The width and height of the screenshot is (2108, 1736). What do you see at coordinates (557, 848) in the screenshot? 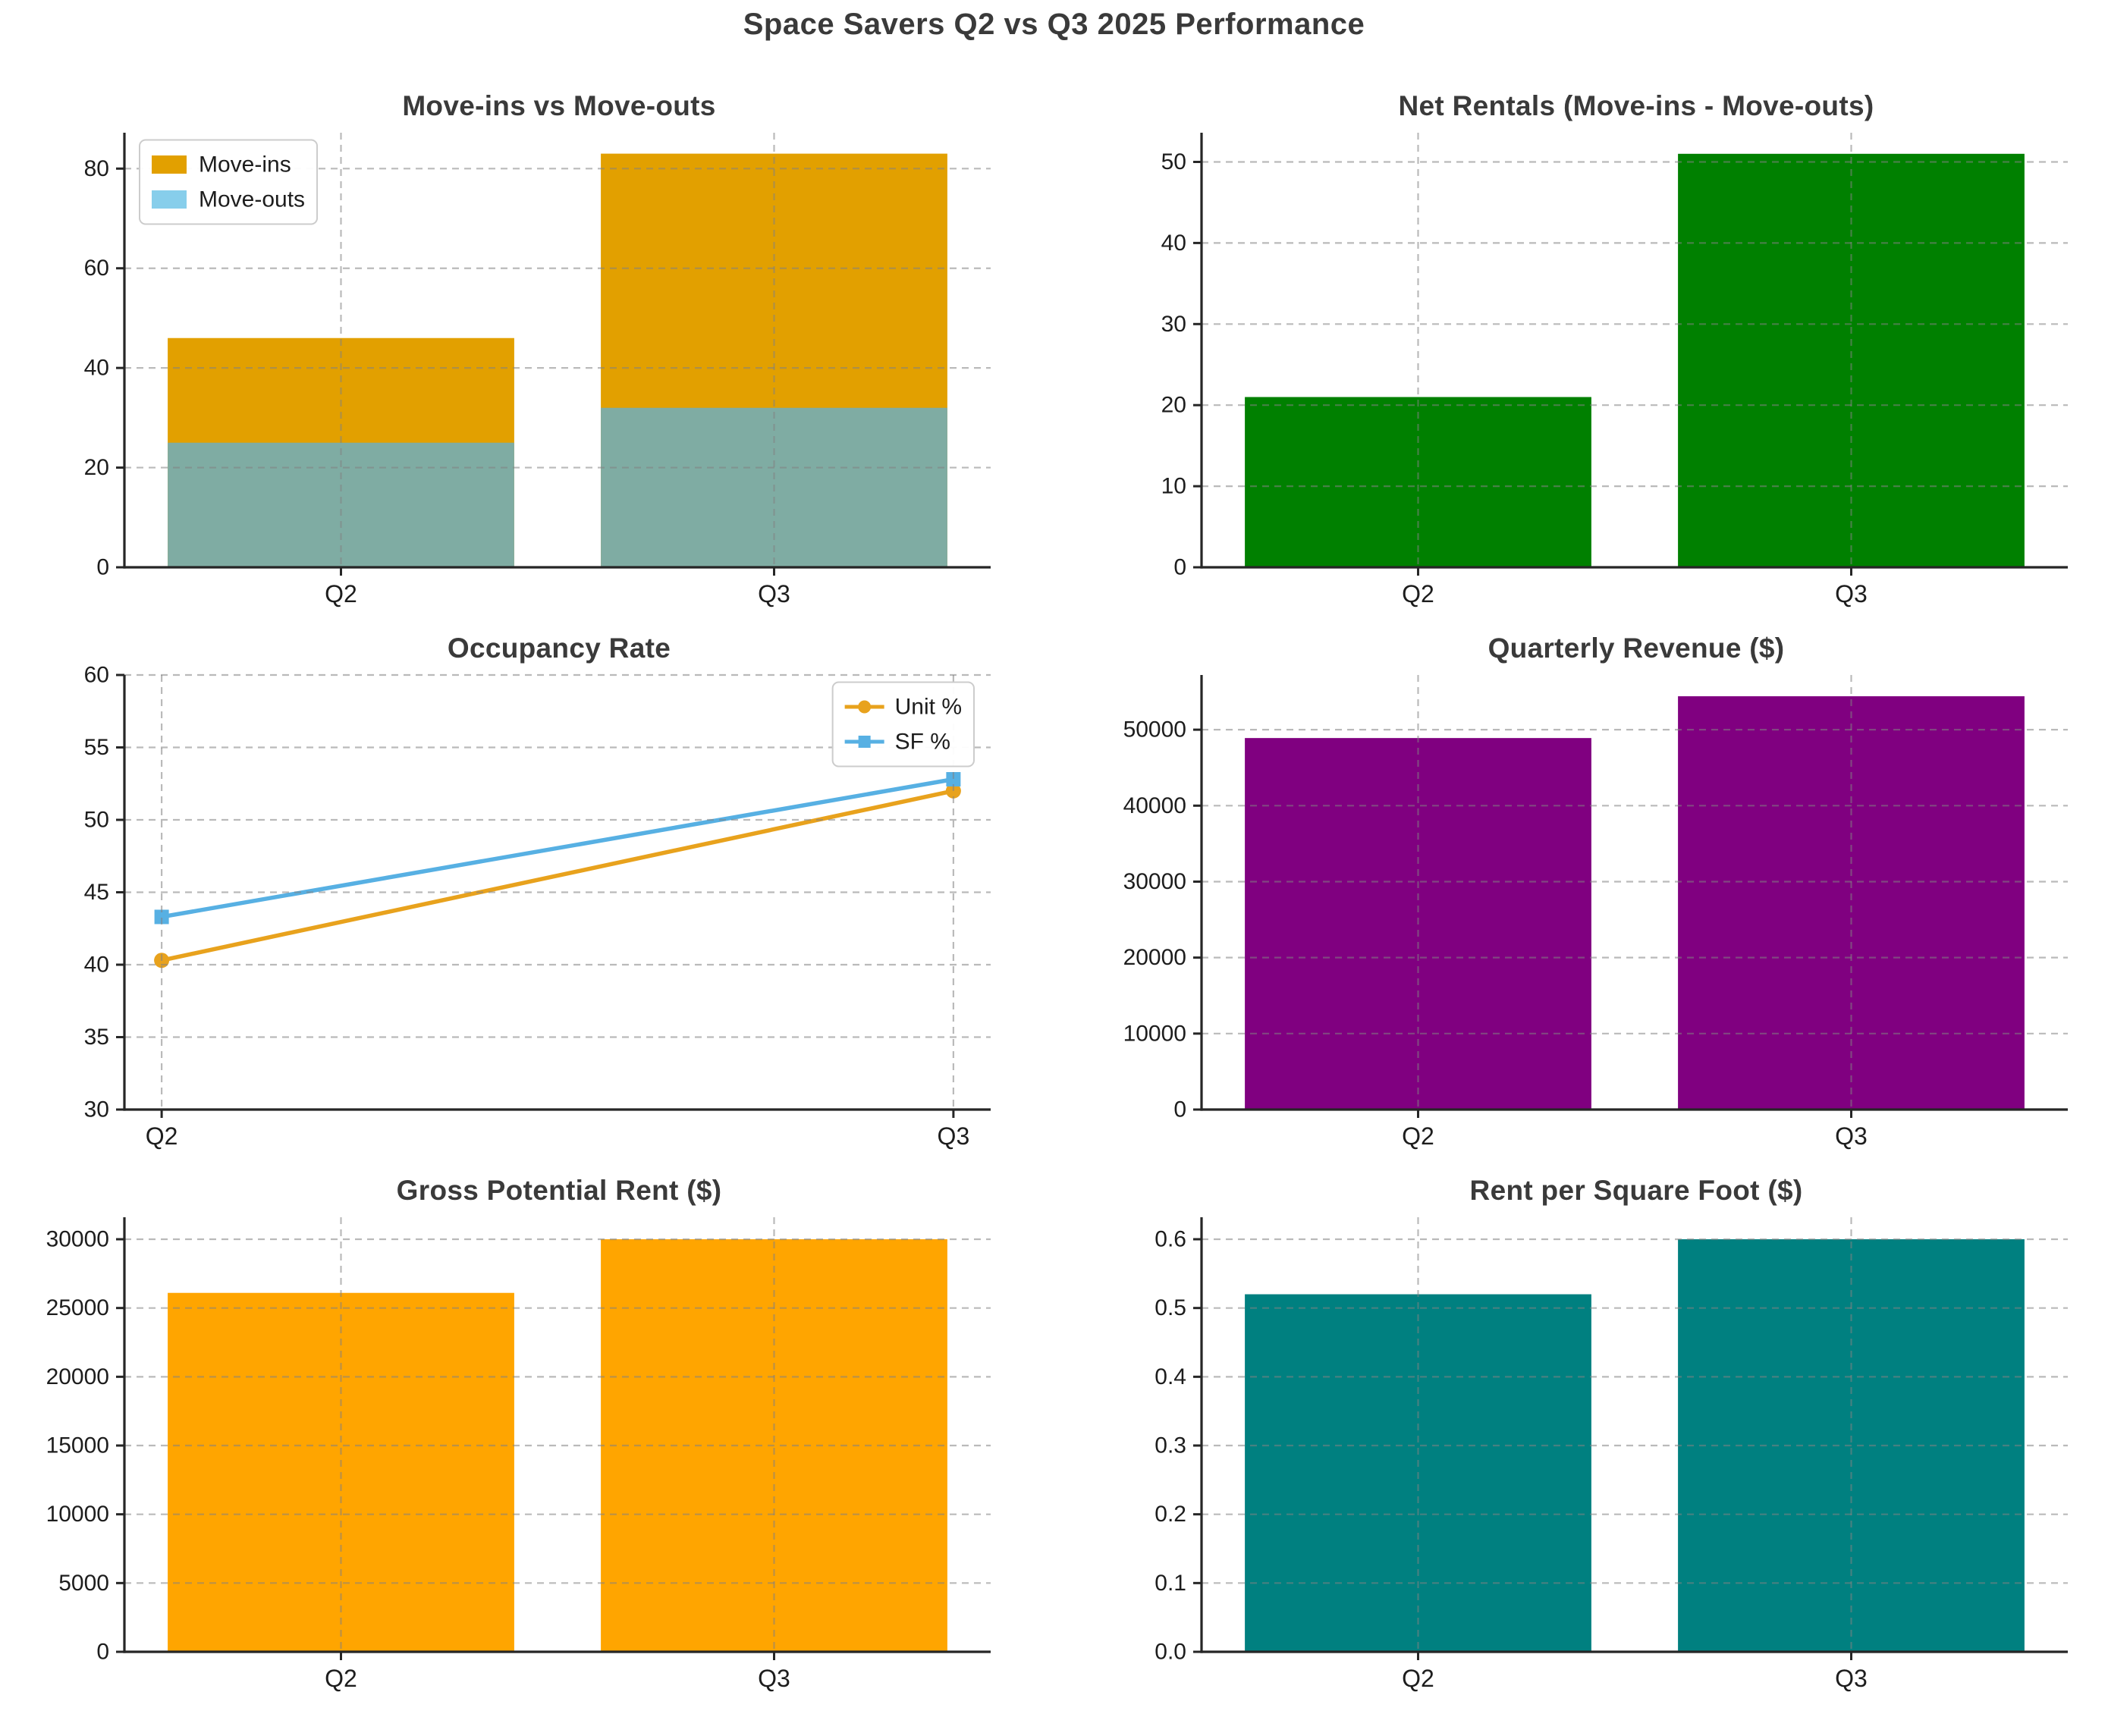
I see `line-series-SF %` at bounding box center [557, 848].